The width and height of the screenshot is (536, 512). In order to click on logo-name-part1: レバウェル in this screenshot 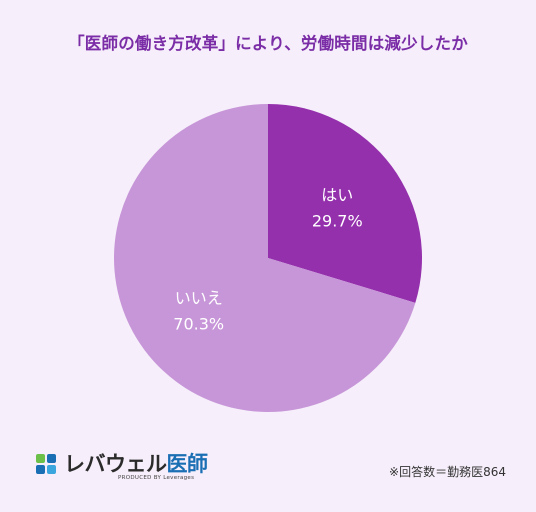, I will do `click(115, 464)`.